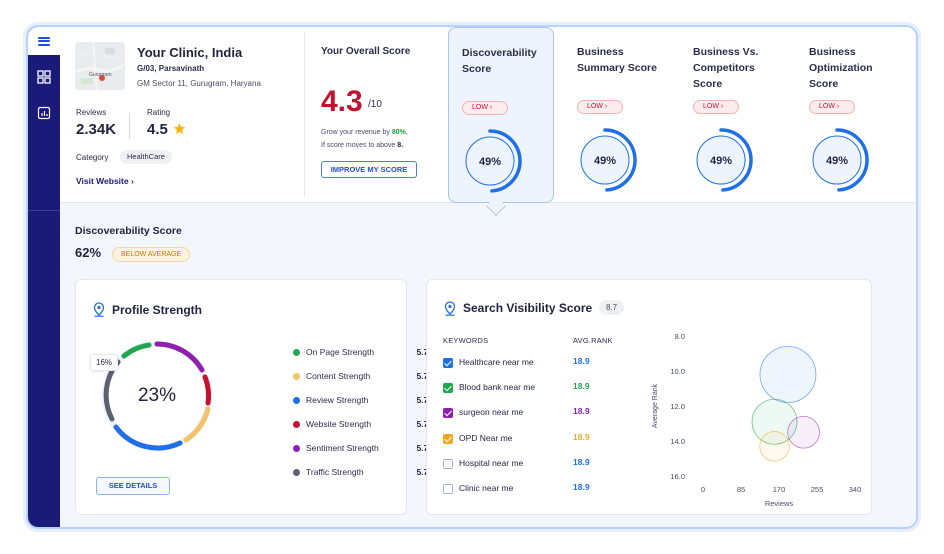 This screenshot has height=554, width=944. I want to click on stats-divider, so click(129, 126).